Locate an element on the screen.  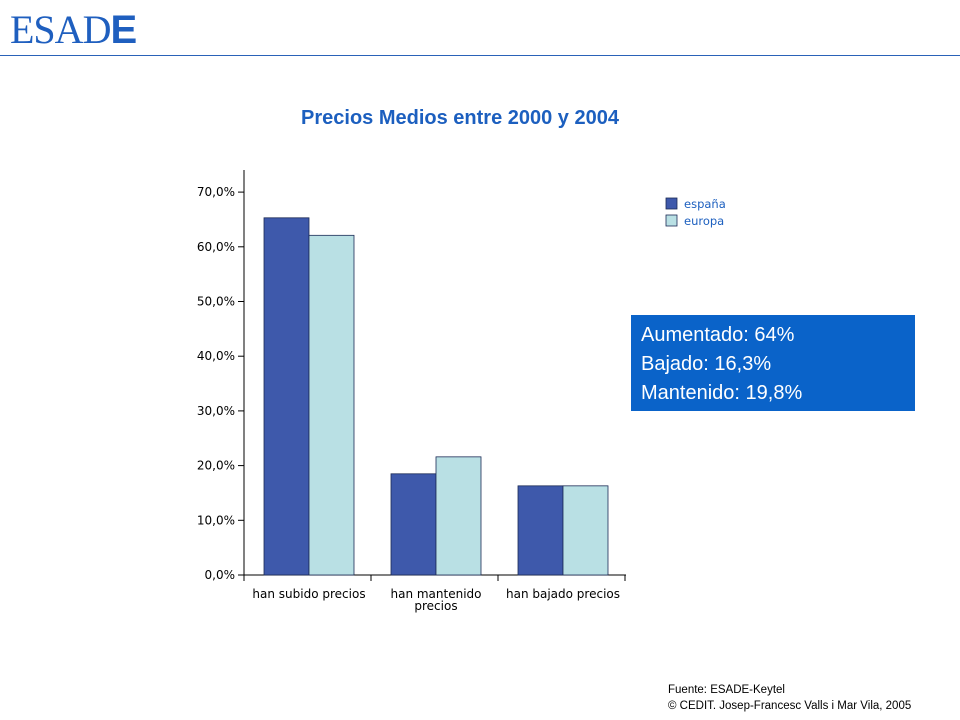
summary-mantenido: Mantenido: 19,8% is located at coordinates (722, 393).